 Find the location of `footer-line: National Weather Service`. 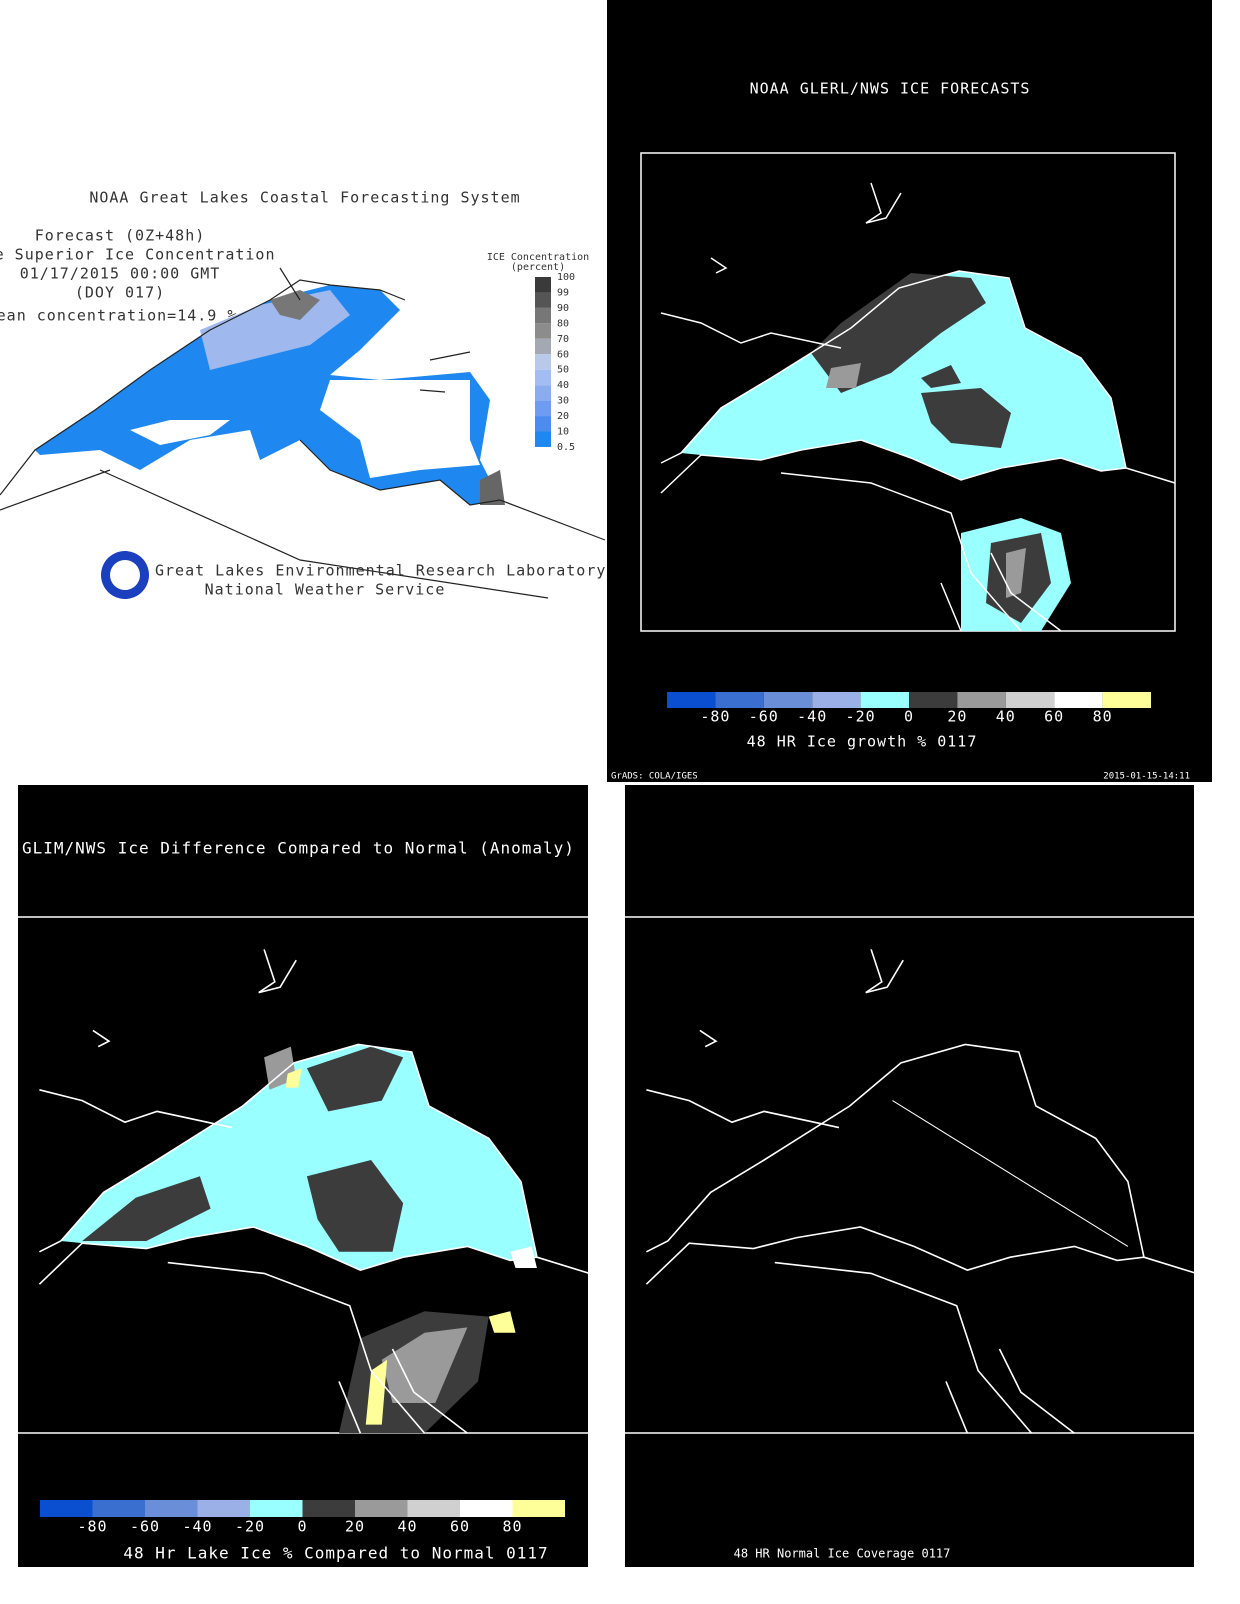

footer-line: National Weather Service is located at coordinates (325, 590).